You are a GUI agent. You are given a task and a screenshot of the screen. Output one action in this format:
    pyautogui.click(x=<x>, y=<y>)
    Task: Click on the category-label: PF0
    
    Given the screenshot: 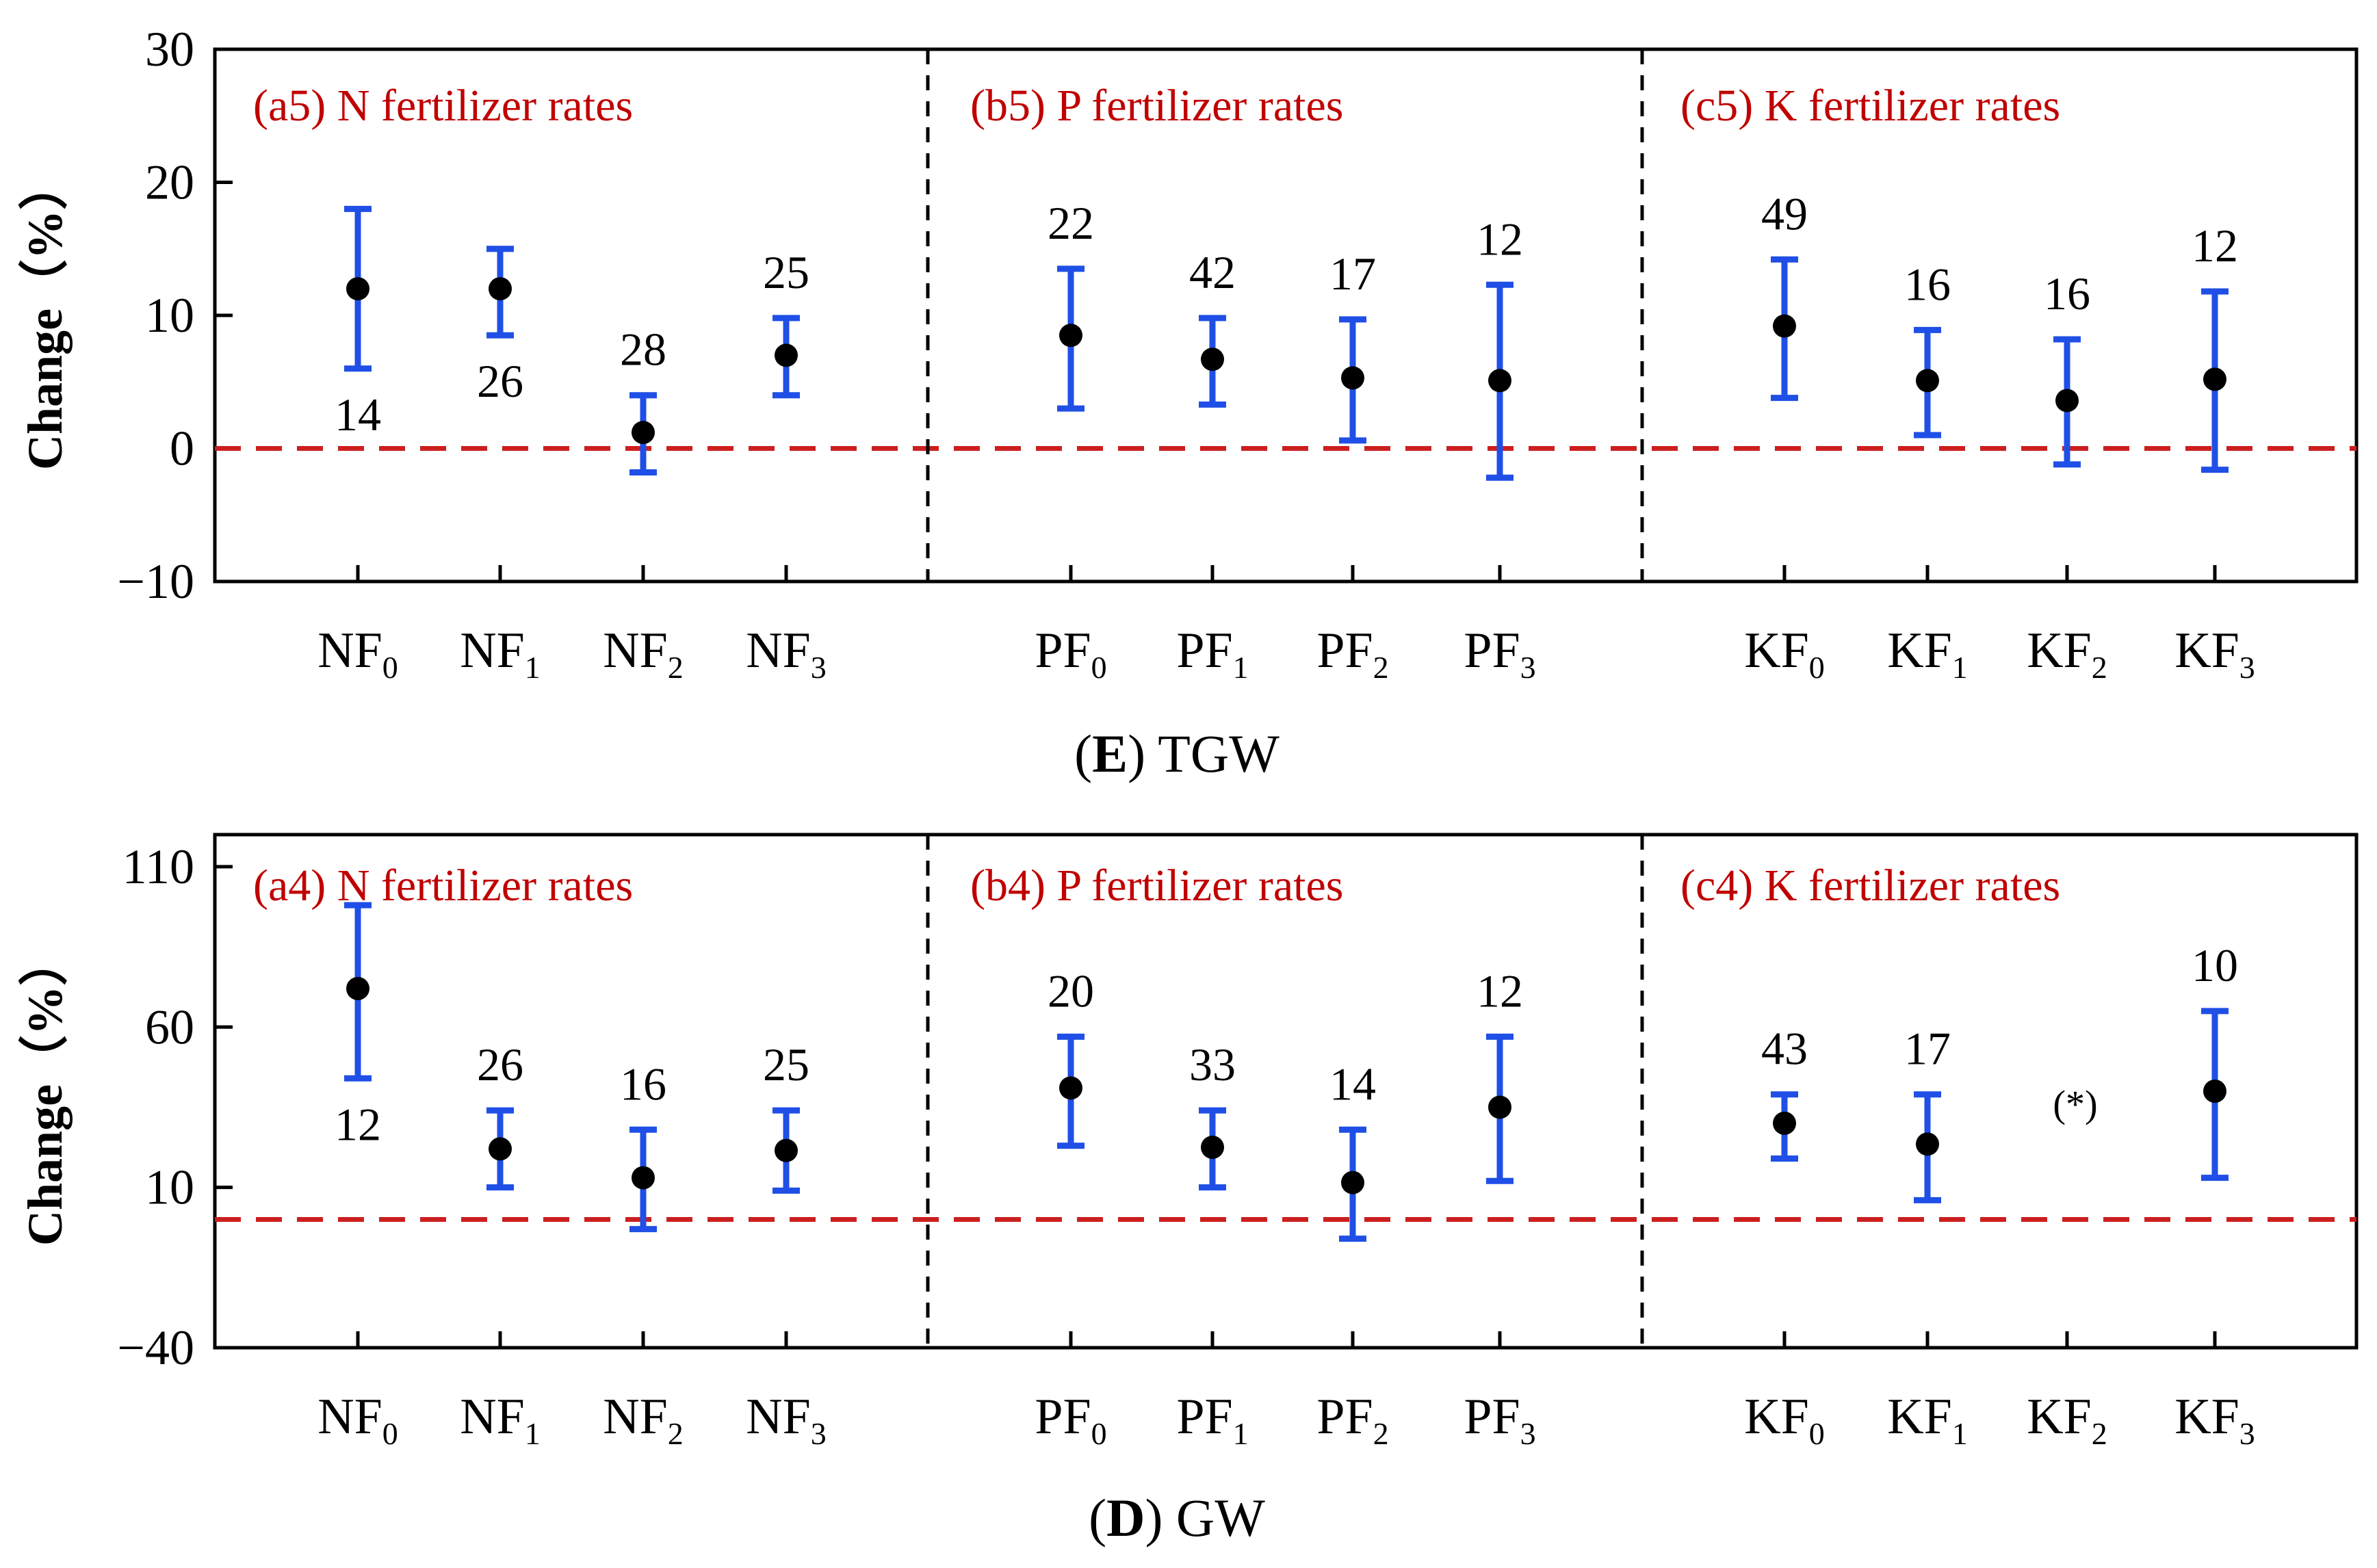 What is the action you would take?
    pyautogui.click(x=1070, y=654)
    